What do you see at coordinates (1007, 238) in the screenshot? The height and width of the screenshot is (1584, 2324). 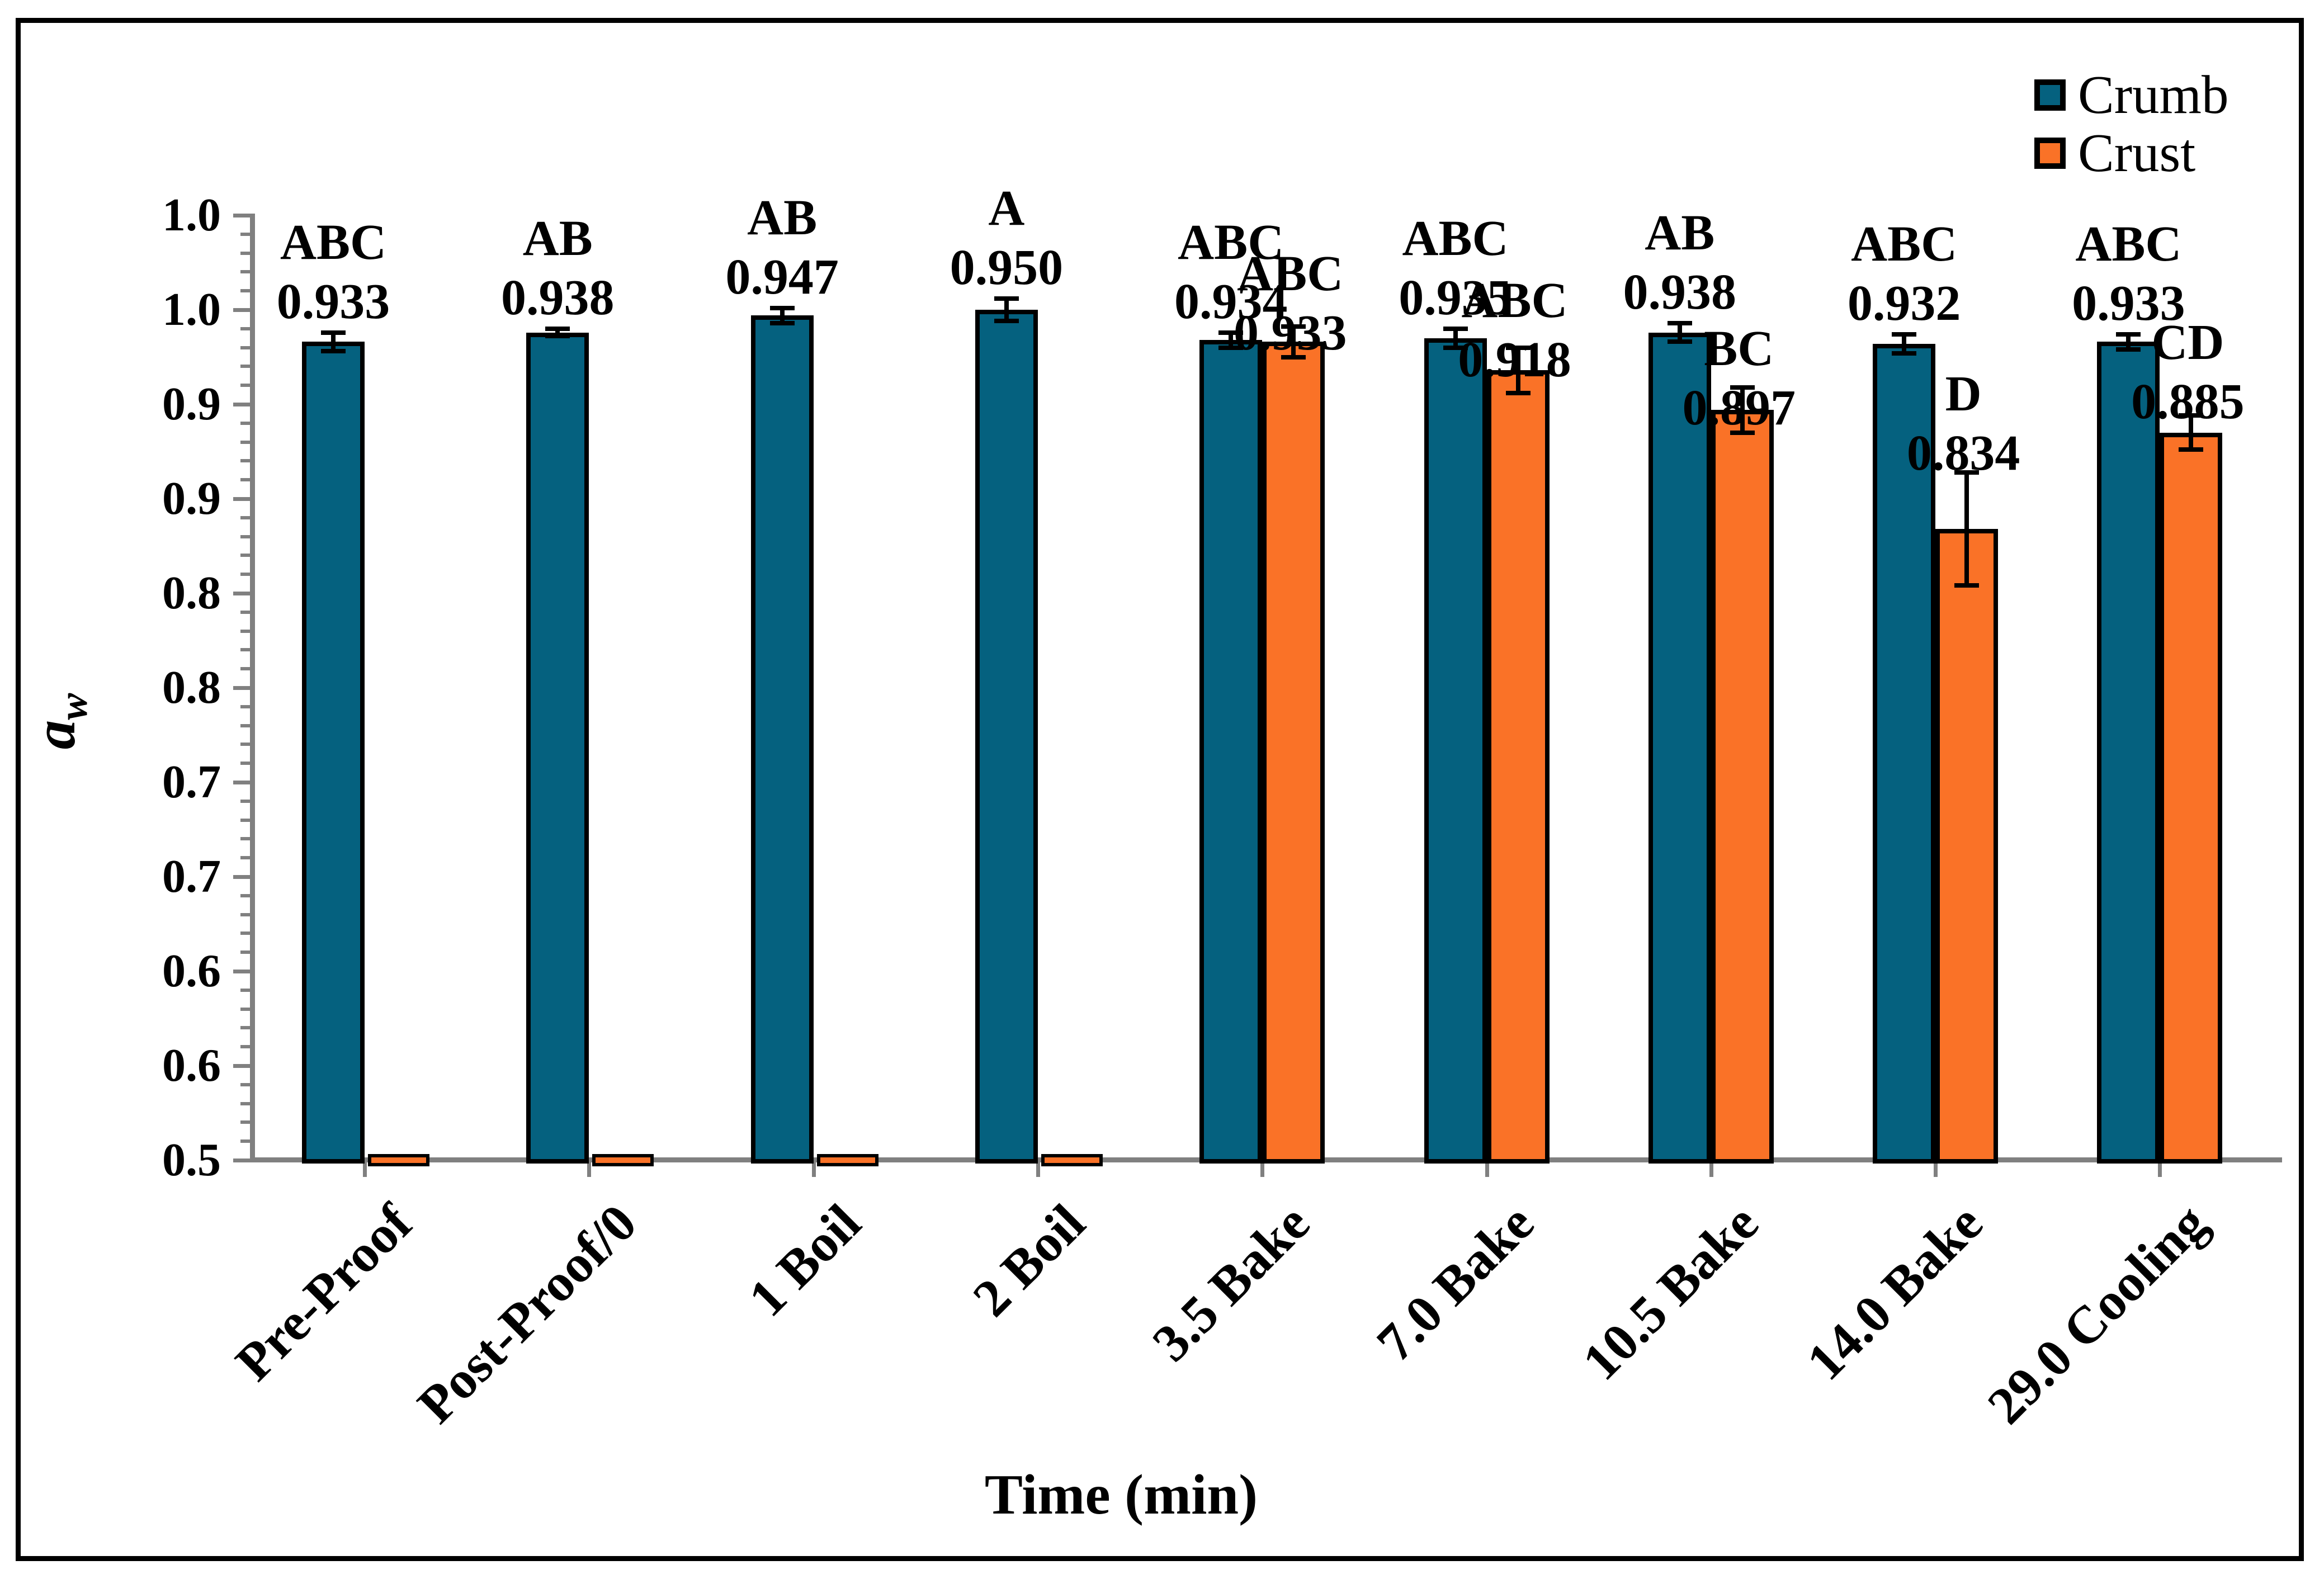 I see `bar-label-crumb-2-boil: A 0.950` at bounding box center [1007, 238].